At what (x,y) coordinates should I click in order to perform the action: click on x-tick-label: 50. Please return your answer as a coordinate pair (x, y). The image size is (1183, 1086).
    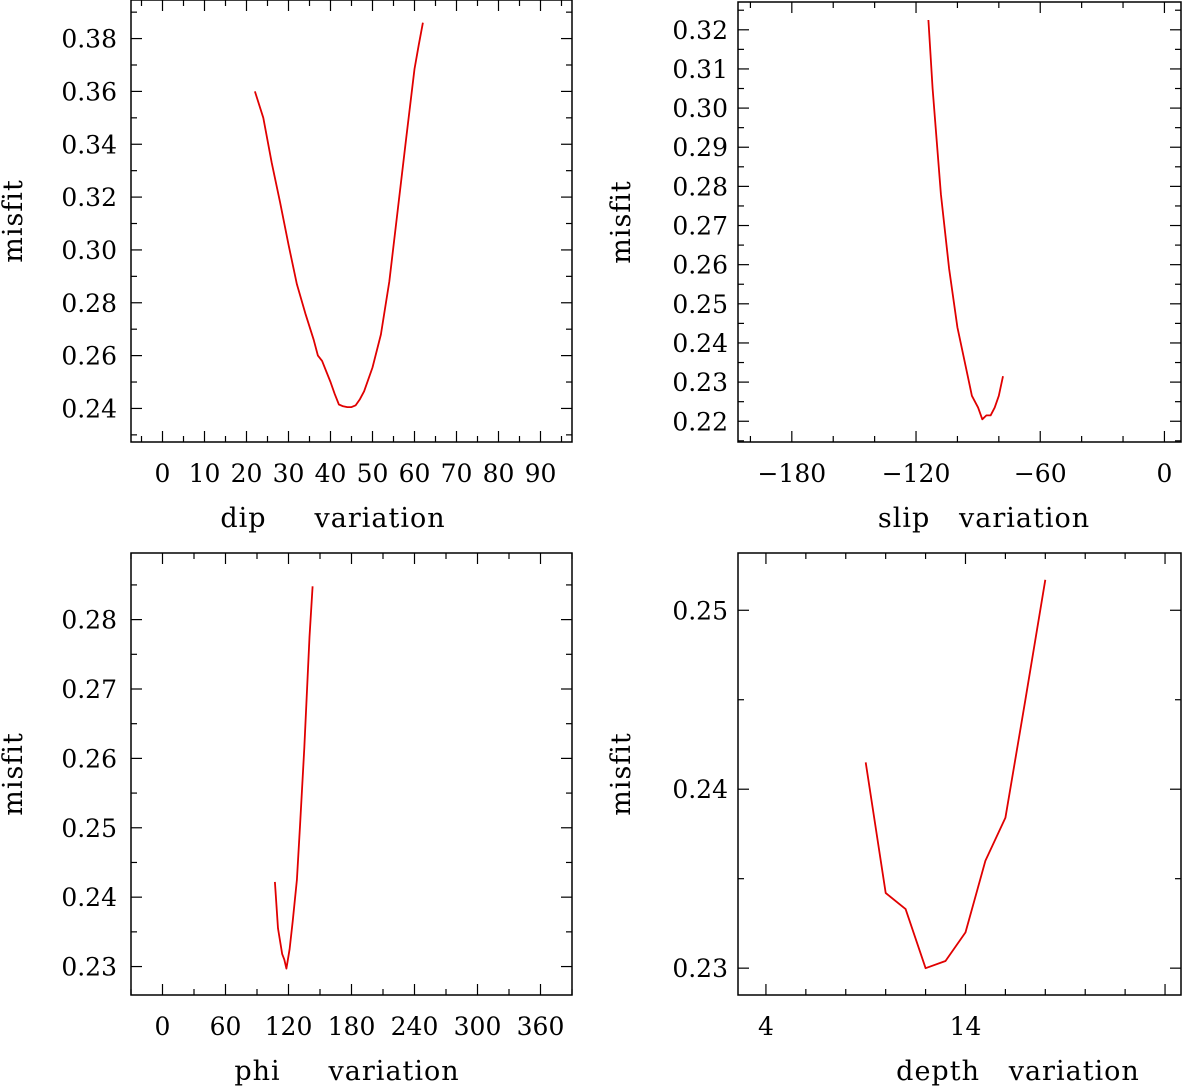
    Looking at the image, I should click on (373, 473).